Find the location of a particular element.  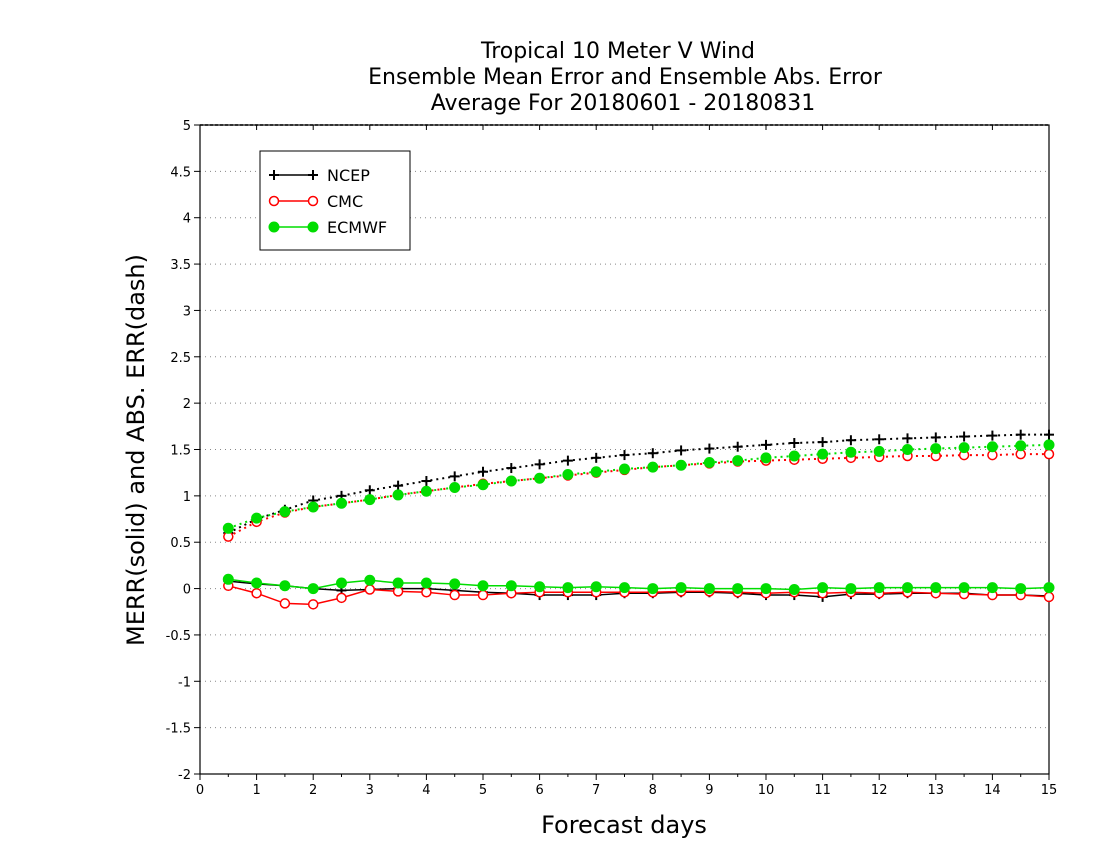

y-tick-label: 1 is located at coordinates (187, 497).